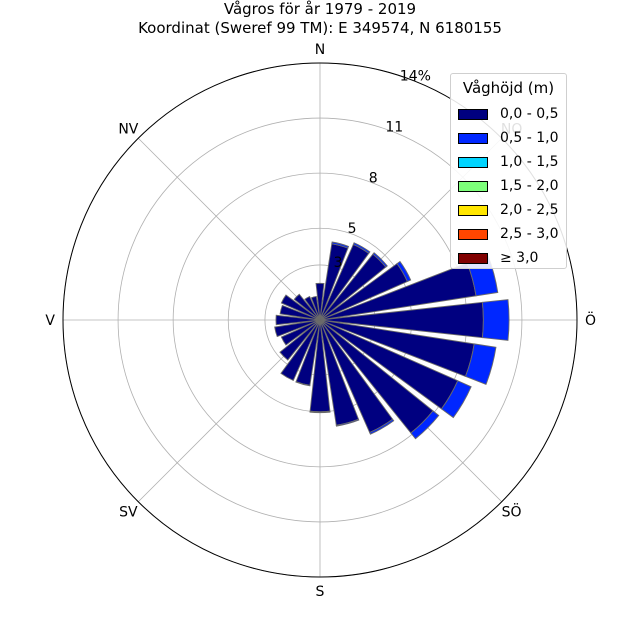 This screenshot has height=640, width=640. Describe the element at coordinates (229, 229) in the screenshot. I see `angular-gridline` at that location.